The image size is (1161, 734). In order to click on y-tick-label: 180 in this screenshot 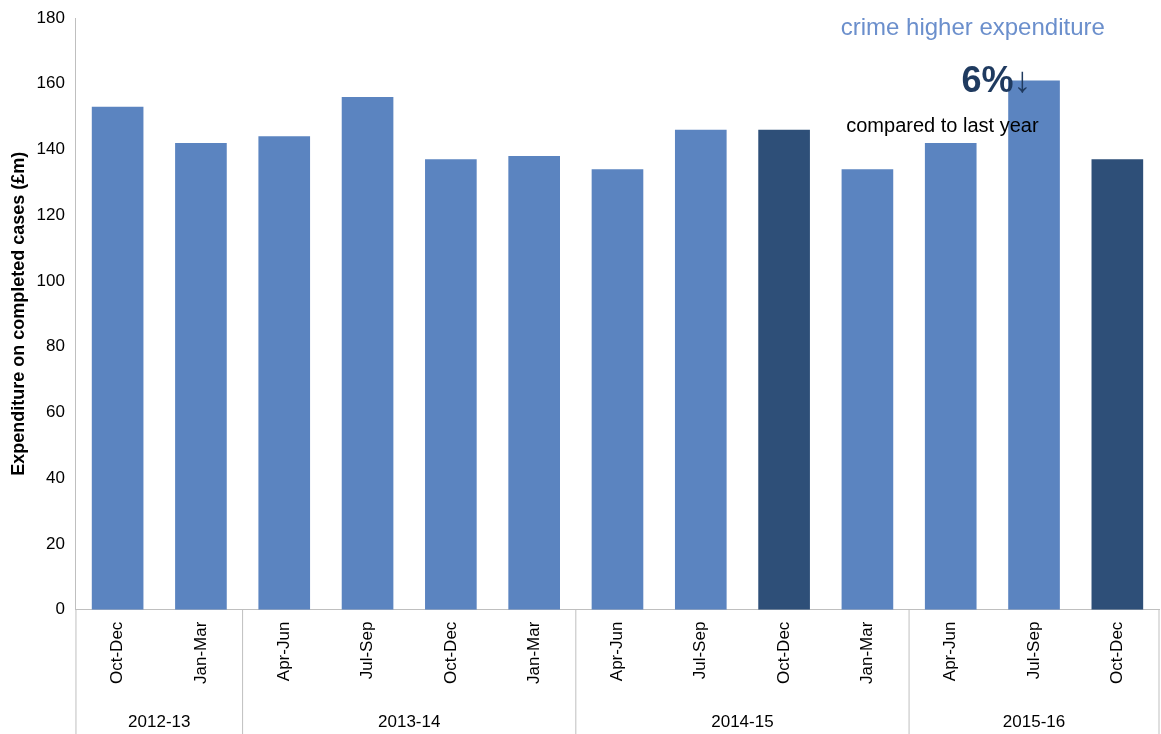, I will do `click(50, 17)`.